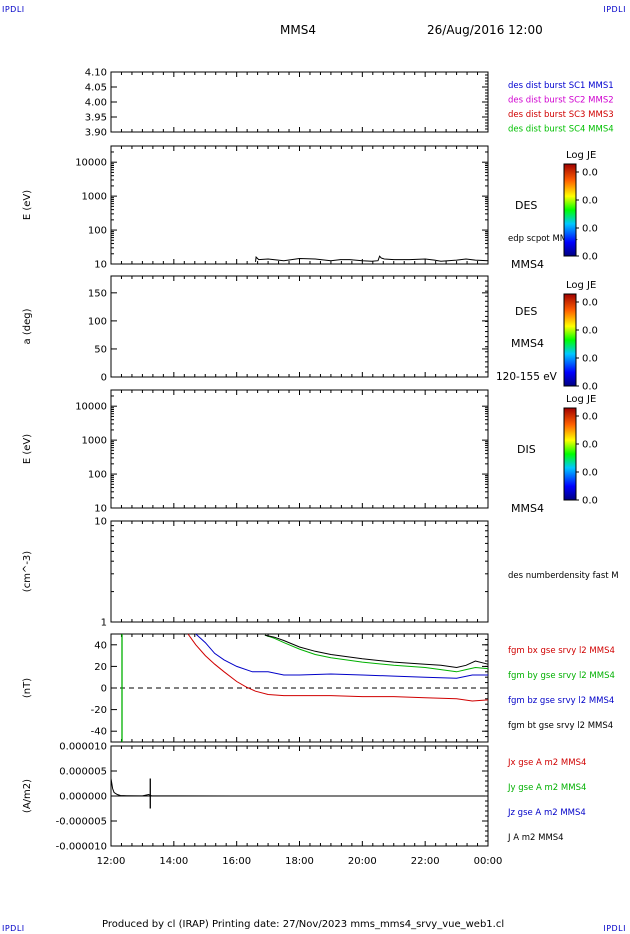  Describe the element at coordinates (570, 454) in the screenshot. I see `dis-energy-colorbar-bar` at that location.